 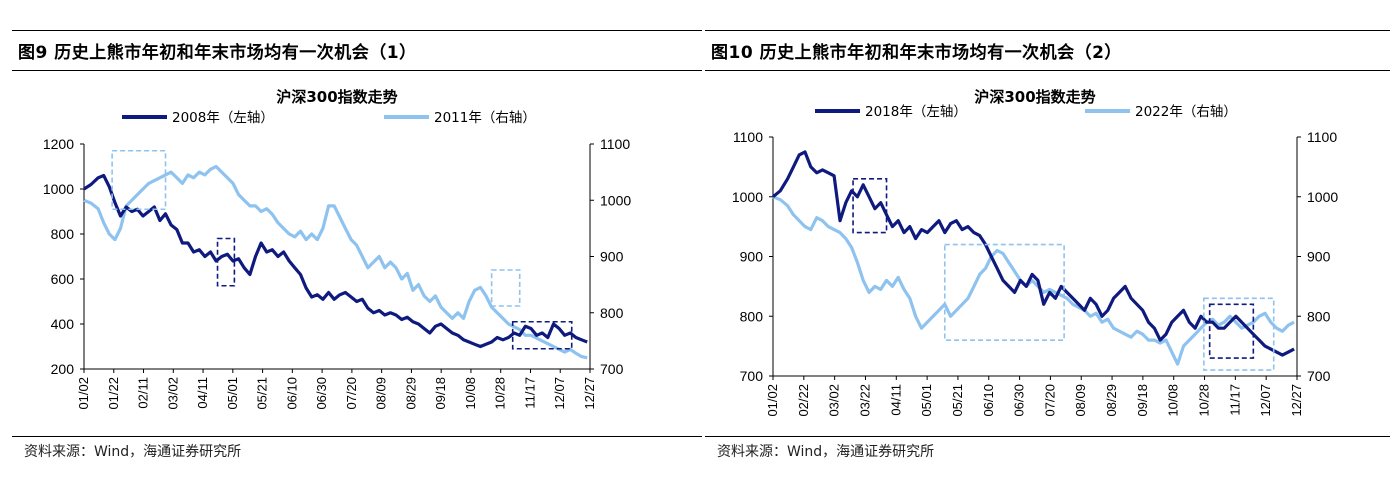 What do you see at coordinates (58, 144) in the screenshot?
I see `left-tick-label: 1200` at bounding box center [58, 144].